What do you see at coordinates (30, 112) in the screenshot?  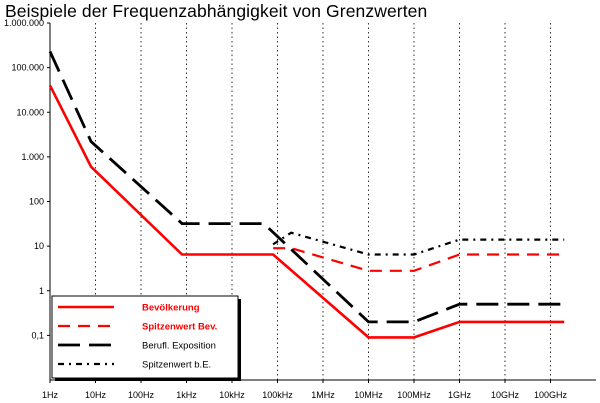 I see `y-tick-label: 10.000` at bounding box center [30, 112].